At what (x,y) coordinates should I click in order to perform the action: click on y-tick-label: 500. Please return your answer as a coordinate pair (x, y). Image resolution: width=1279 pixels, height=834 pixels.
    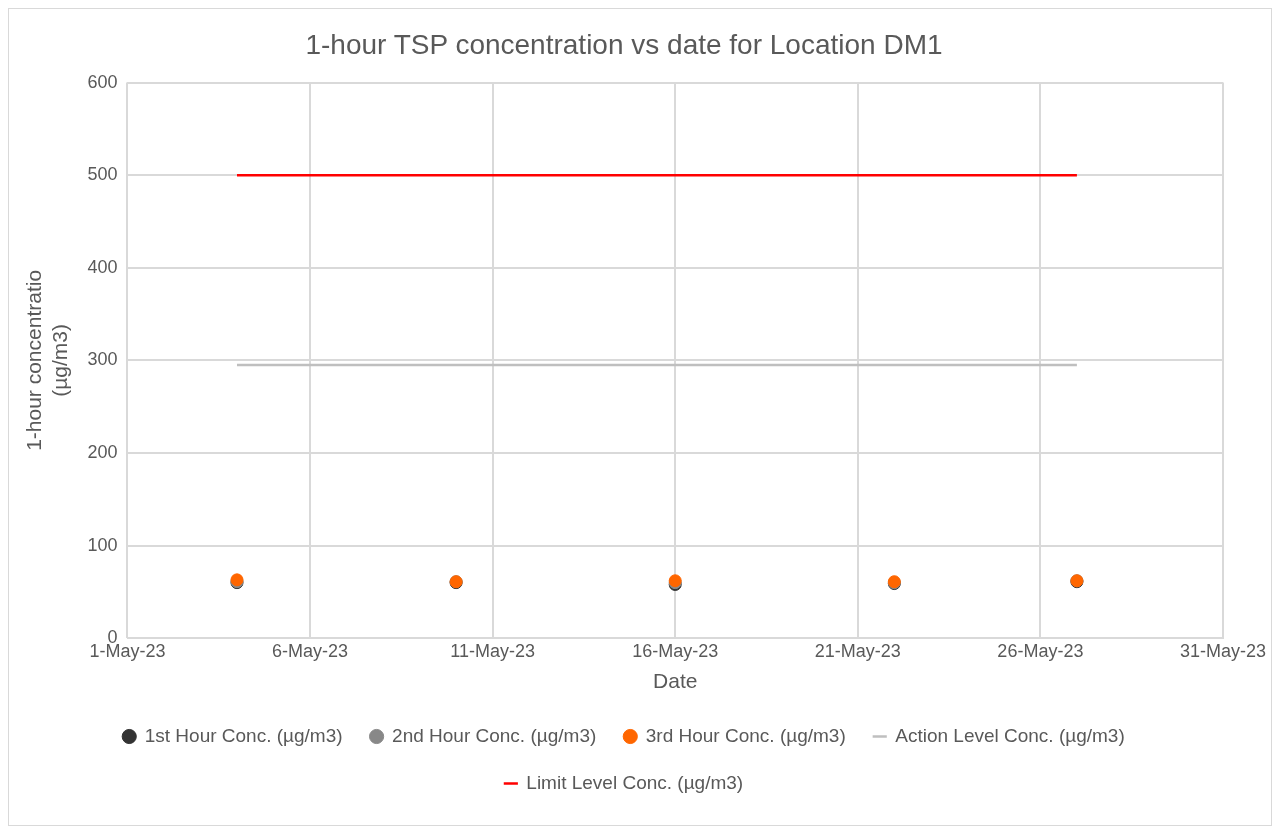
    Looking at the image, I should click on (102, 174).